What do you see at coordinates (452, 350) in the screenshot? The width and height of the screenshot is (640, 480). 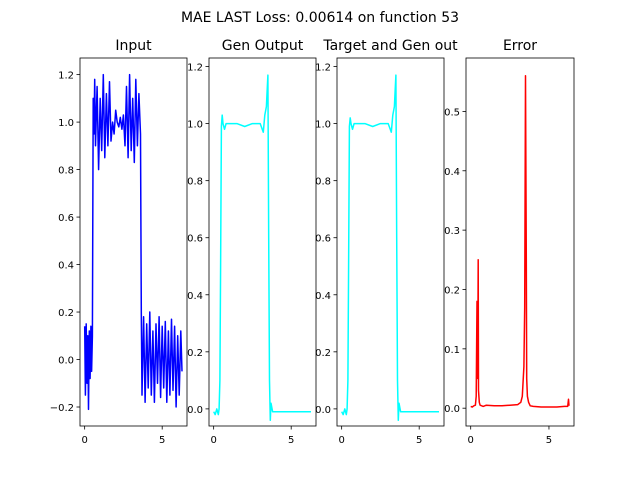 I see `y-tick-label: 0.1` at bounding box center [452, 350].